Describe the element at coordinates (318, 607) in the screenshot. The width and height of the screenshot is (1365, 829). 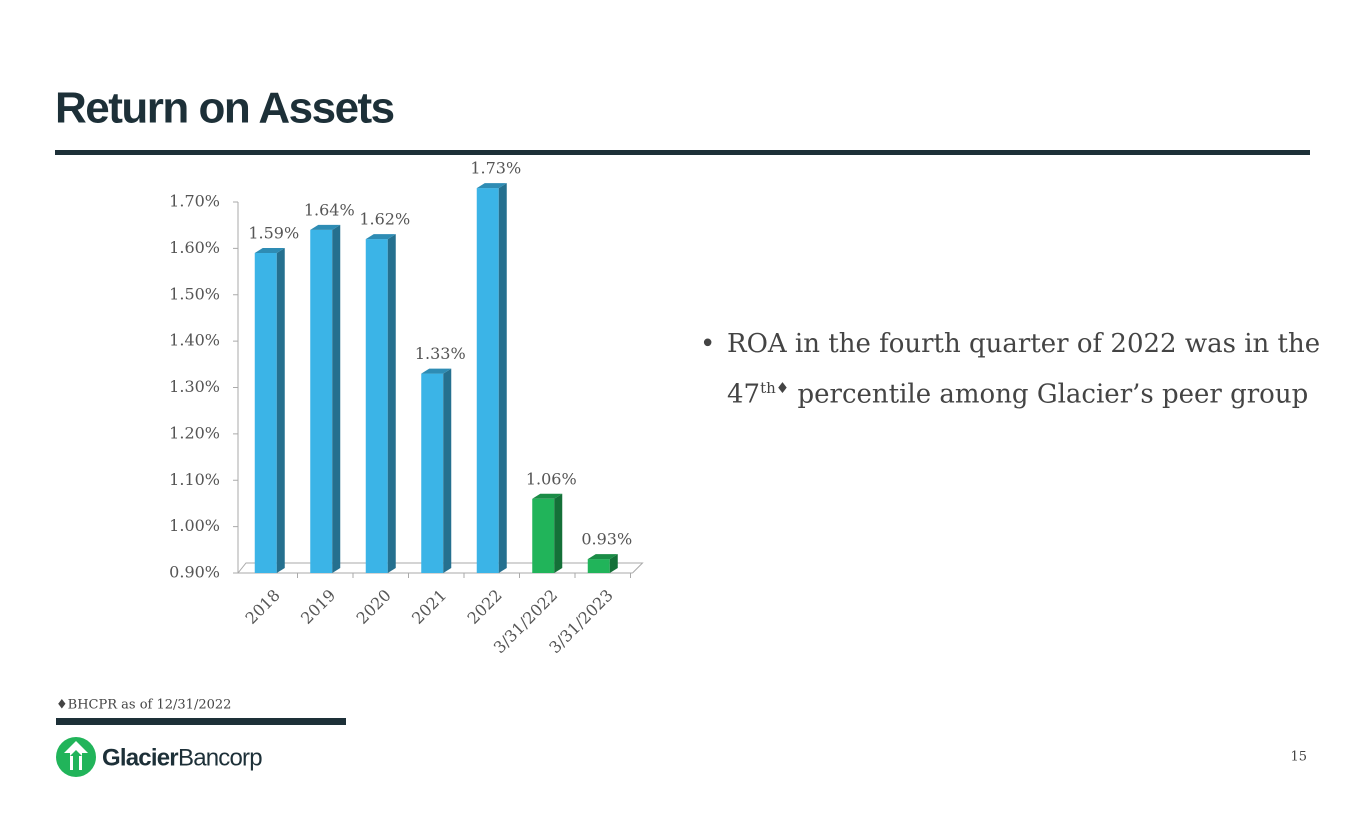
I see `x-tick-label: 2019` at that location.